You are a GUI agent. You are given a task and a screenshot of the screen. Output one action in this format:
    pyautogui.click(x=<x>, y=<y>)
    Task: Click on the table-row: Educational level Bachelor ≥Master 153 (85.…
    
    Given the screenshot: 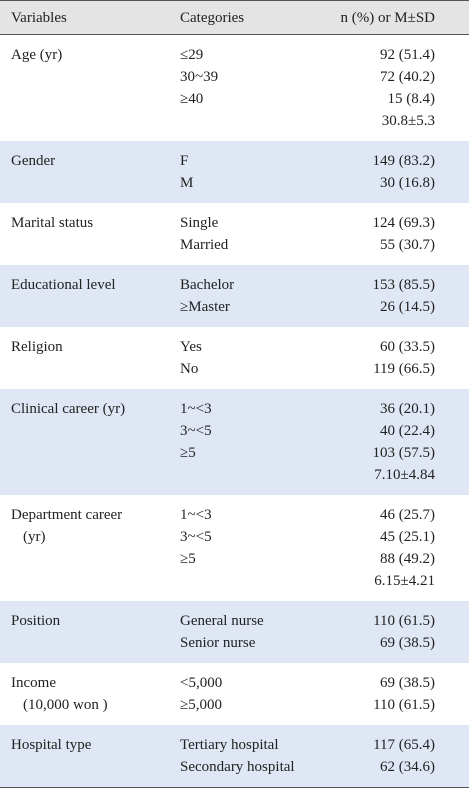 What is the action you would take?
    pyautogui.click(x=234, y=296)
    